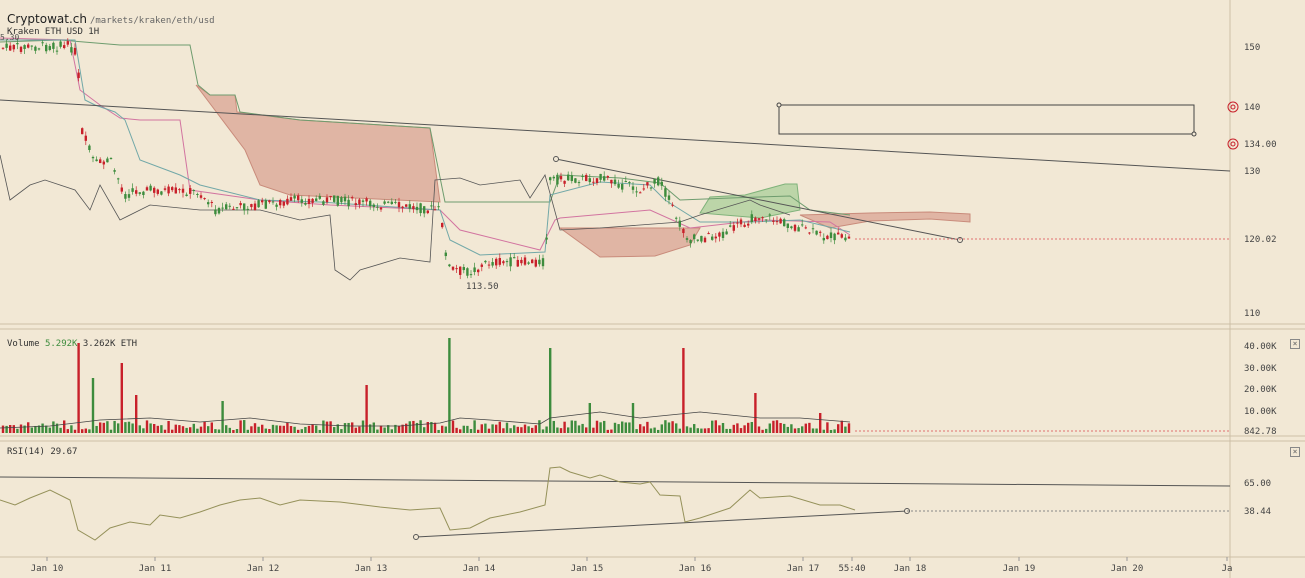 The image size is (1305, 578). Describe the element at coordinates (1252, 108) in the screenshot. I see `price-tick-140: 140` at that location.